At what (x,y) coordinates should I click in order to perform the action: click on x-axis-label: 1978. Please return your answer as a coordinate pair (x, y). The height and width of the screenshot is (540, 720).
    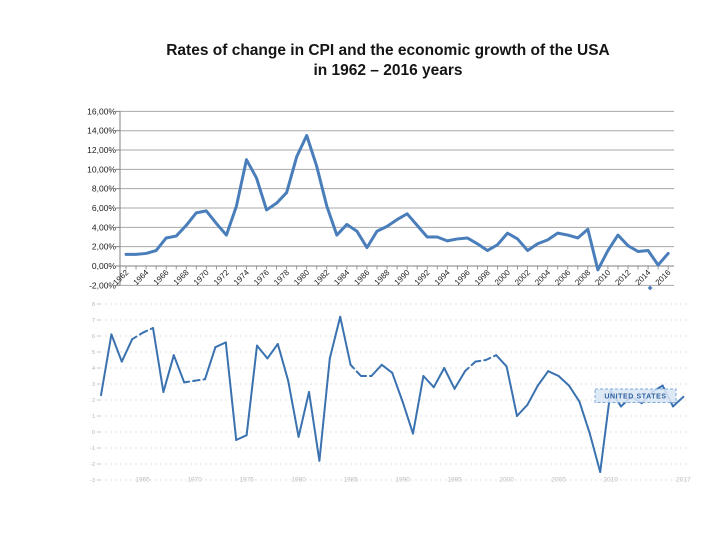
    Looking at the image, I should click on (281, 277).